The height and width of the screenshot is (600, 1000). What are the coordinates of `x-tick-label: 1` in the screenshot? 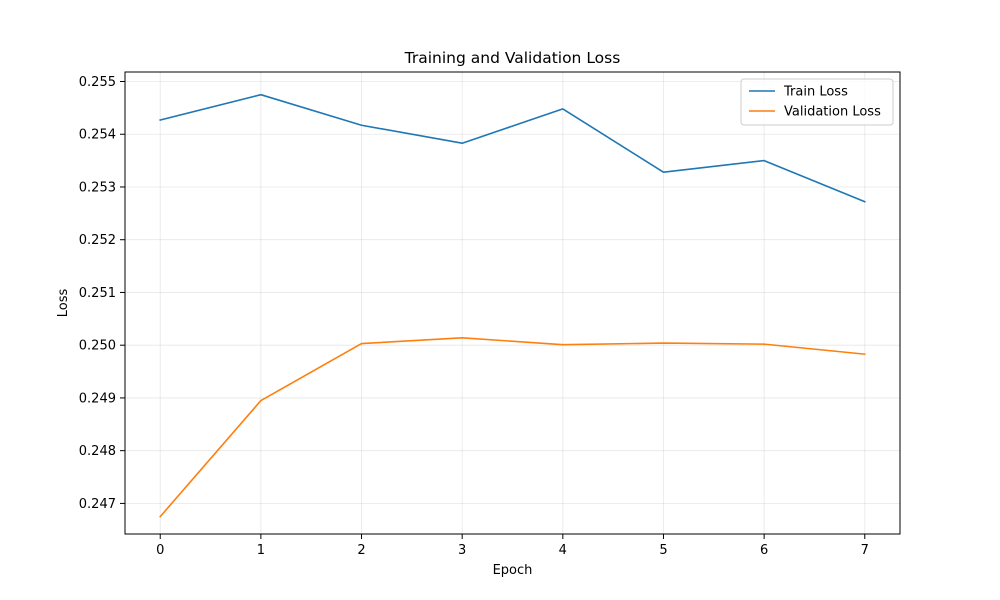 It's located at (261, 550).